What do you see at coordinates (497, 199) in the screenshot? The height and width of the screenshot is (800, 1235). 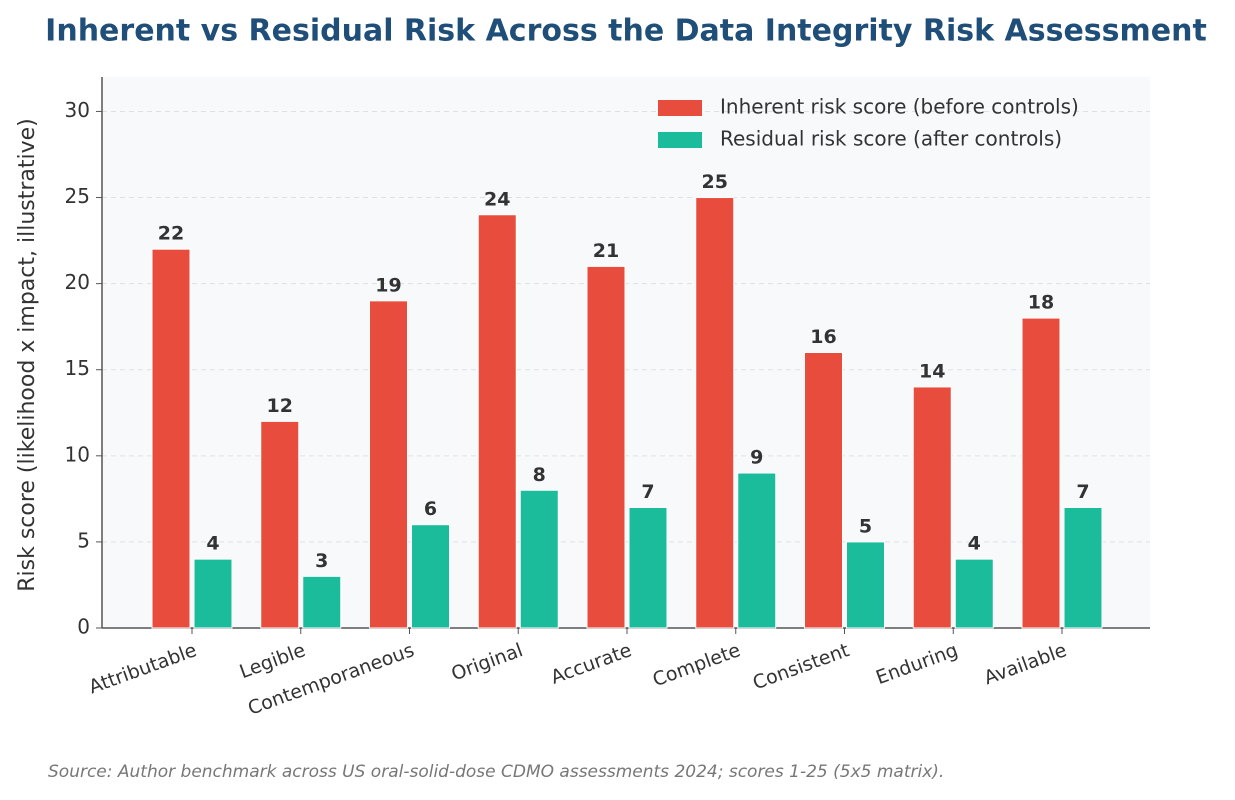 I see `value-label: 24` at bounding box center [497, 199].